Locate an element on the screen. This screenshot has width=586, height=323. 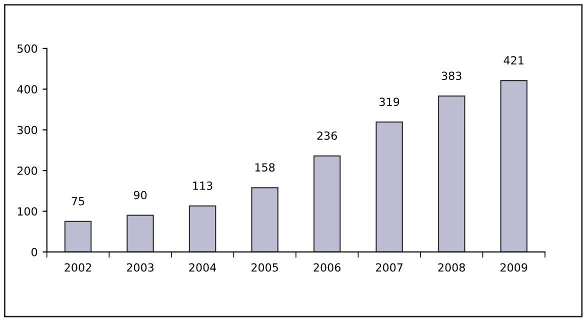
data-label: 421 is located at coordinates (514, 60).